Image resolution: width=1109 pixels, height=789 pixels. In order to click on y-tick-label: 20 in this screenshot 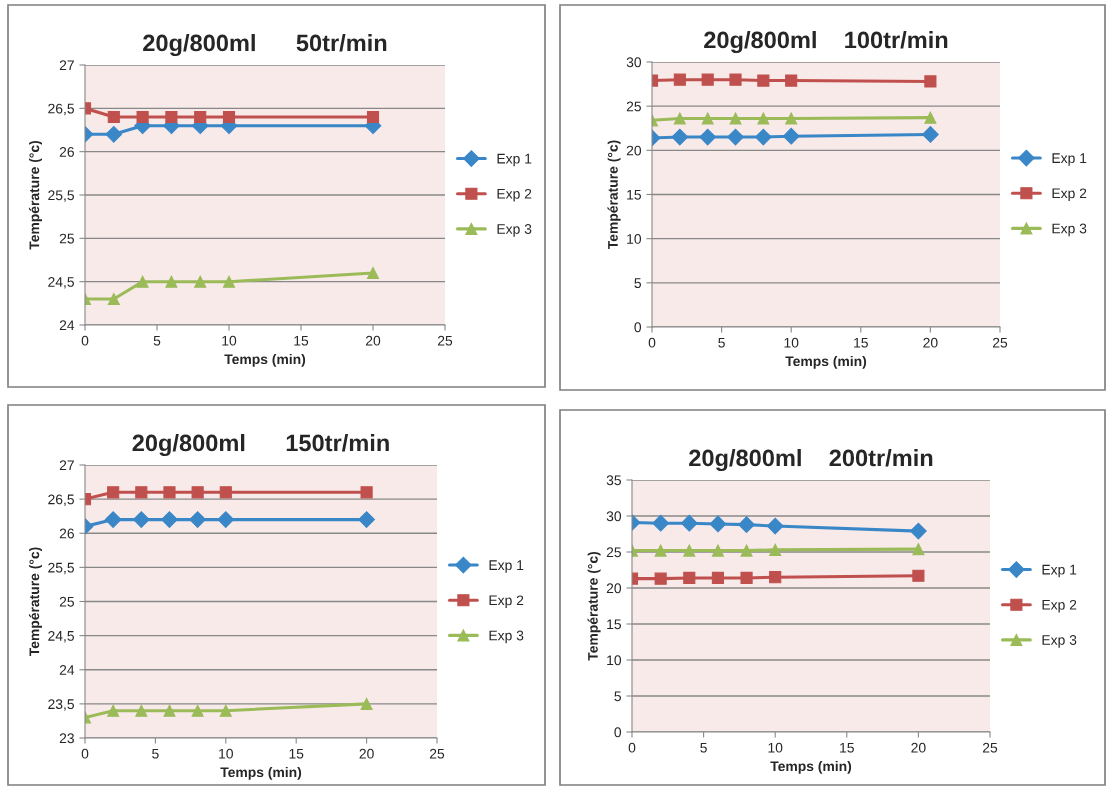, I will do `click(634, 150)`.